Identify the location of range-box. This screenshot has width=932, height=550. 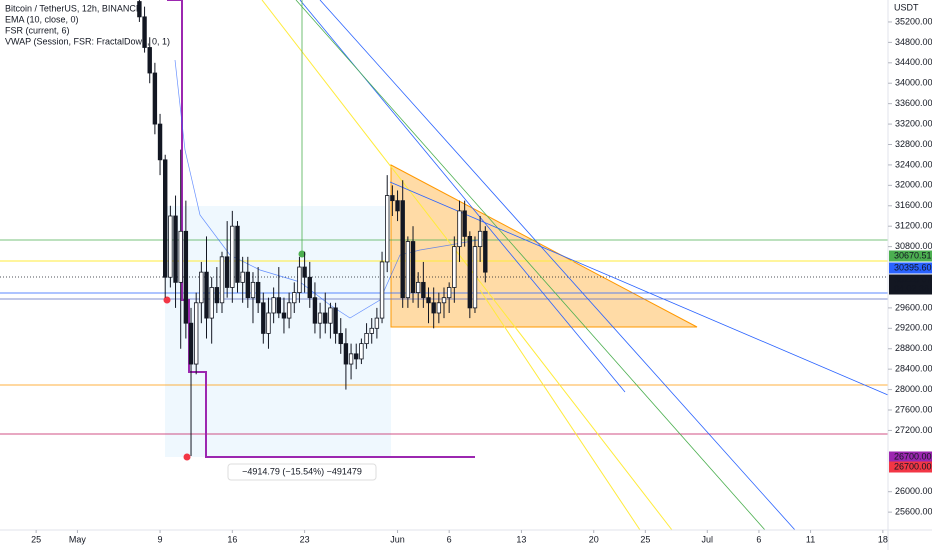
(278, 331).